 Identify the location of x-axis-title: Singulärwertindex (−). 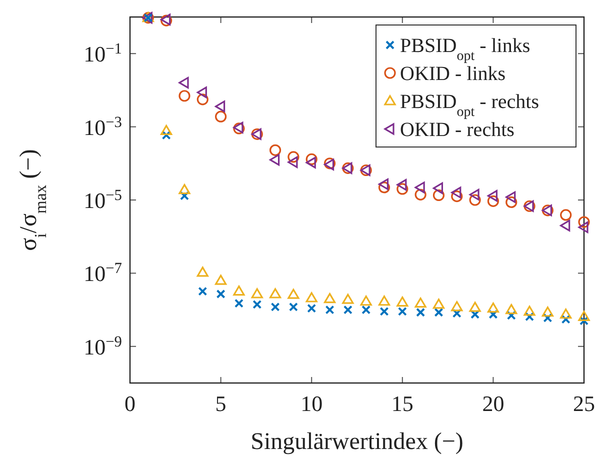
(357, 442).